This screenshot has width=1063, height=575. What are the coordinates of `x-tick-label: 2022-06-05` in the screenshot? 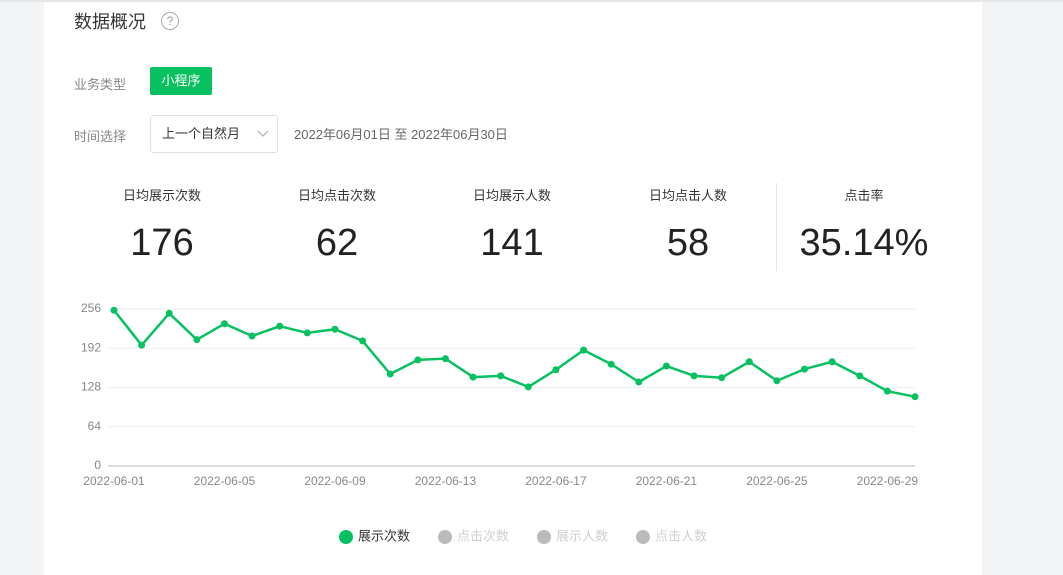 It's located at (225, 481).